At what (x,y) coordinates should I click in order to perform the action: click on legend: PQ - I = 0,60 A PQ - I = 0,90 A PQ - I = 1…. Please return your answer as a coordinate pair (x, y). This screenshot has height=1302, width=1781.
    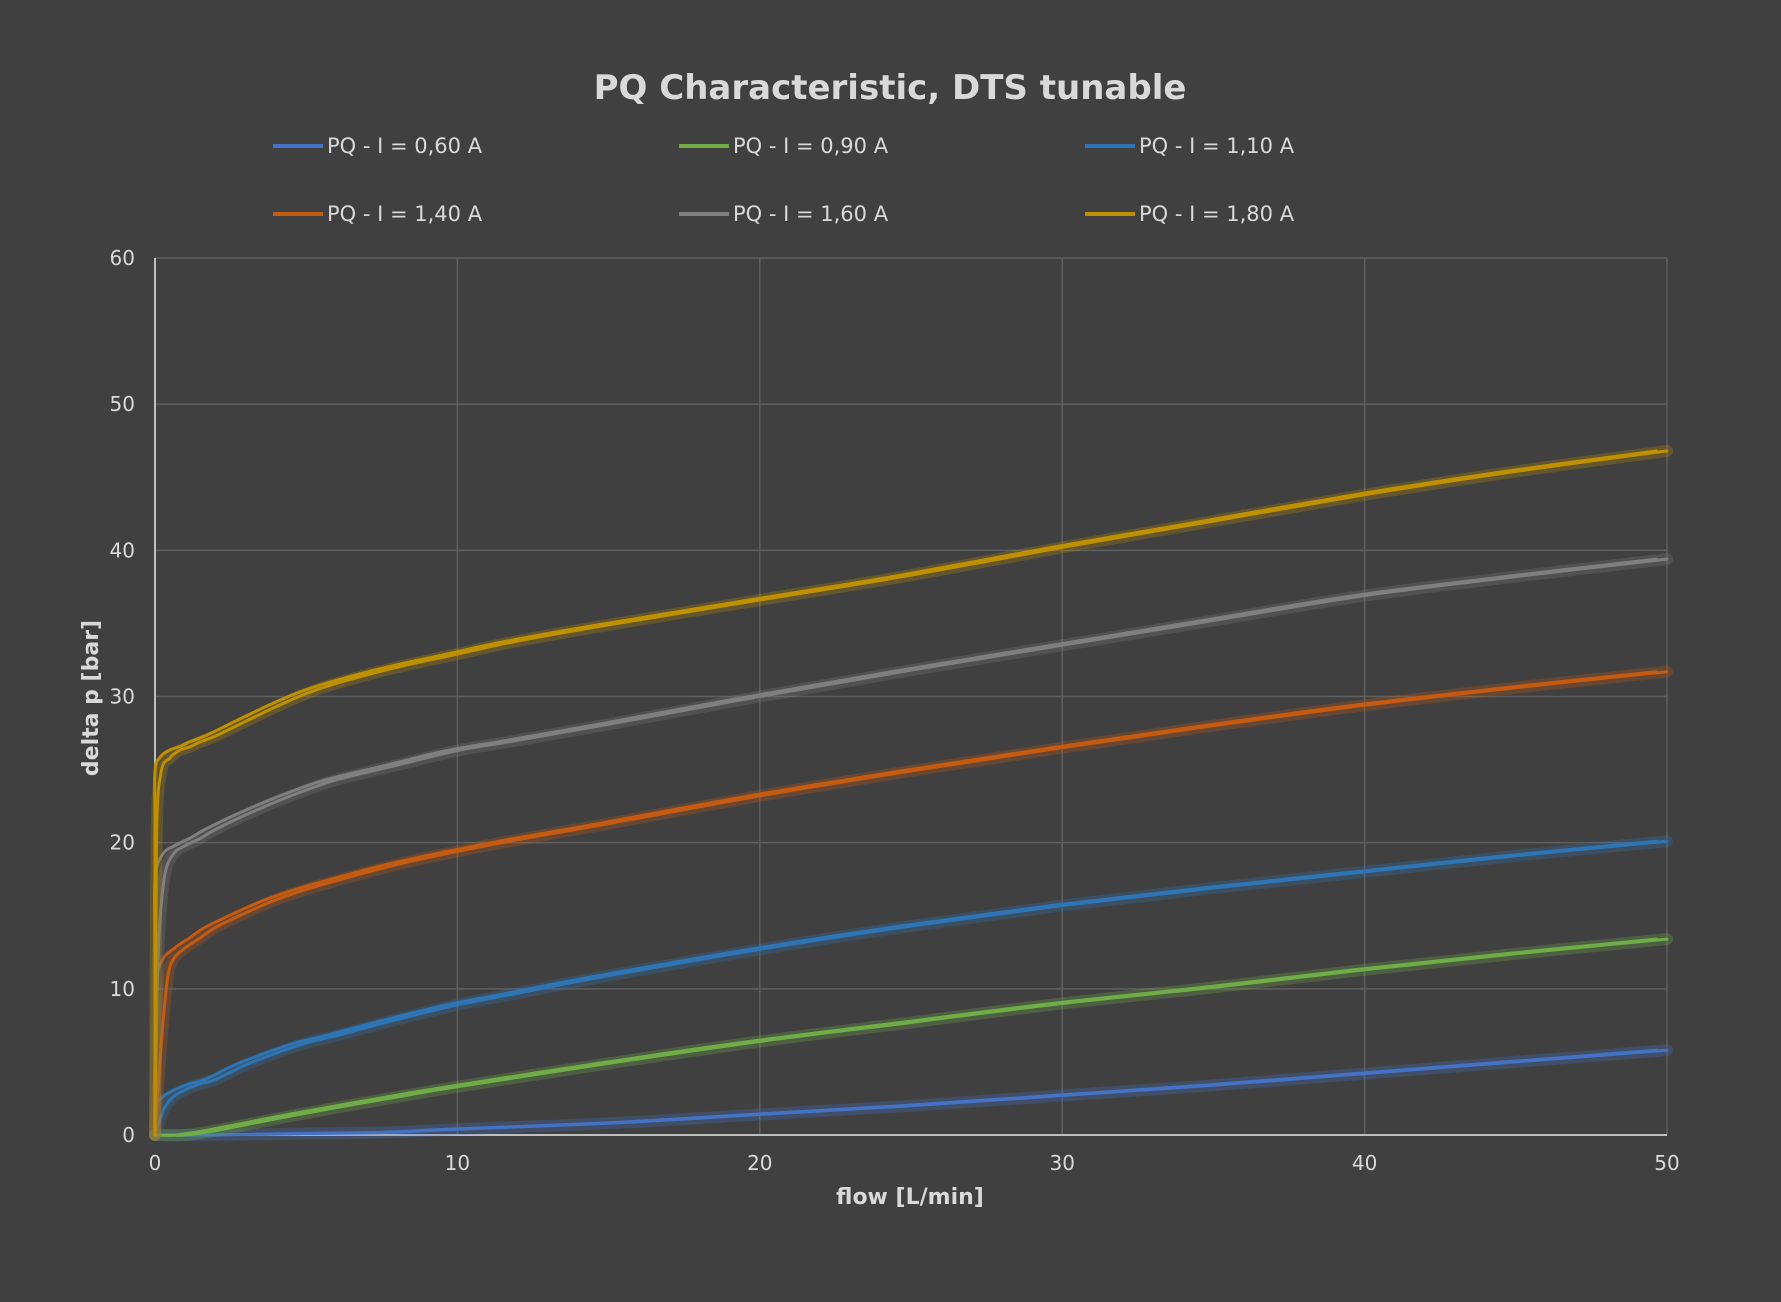
    Looking at the image, I should click on (784, 180).